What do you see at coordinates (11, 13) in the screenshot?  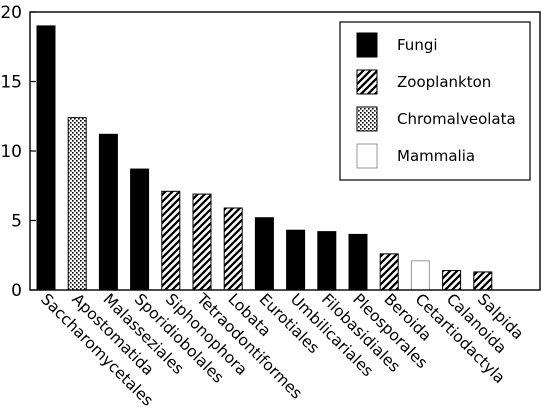 I see `y-tick-label-20: 20` at bounding box center [11, 13].